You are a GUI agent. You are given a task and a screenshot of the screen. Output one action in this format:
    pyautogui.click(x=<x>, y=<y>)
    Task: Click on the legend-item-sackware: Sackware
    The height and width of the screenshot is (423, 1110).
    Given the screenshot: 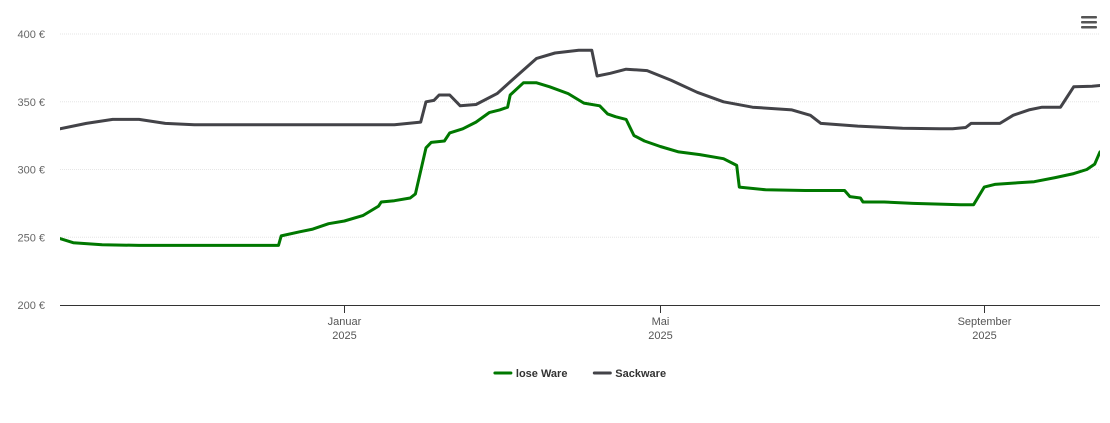 What is the action you would take?
    pyautogui.click(x=629, y=374)
    